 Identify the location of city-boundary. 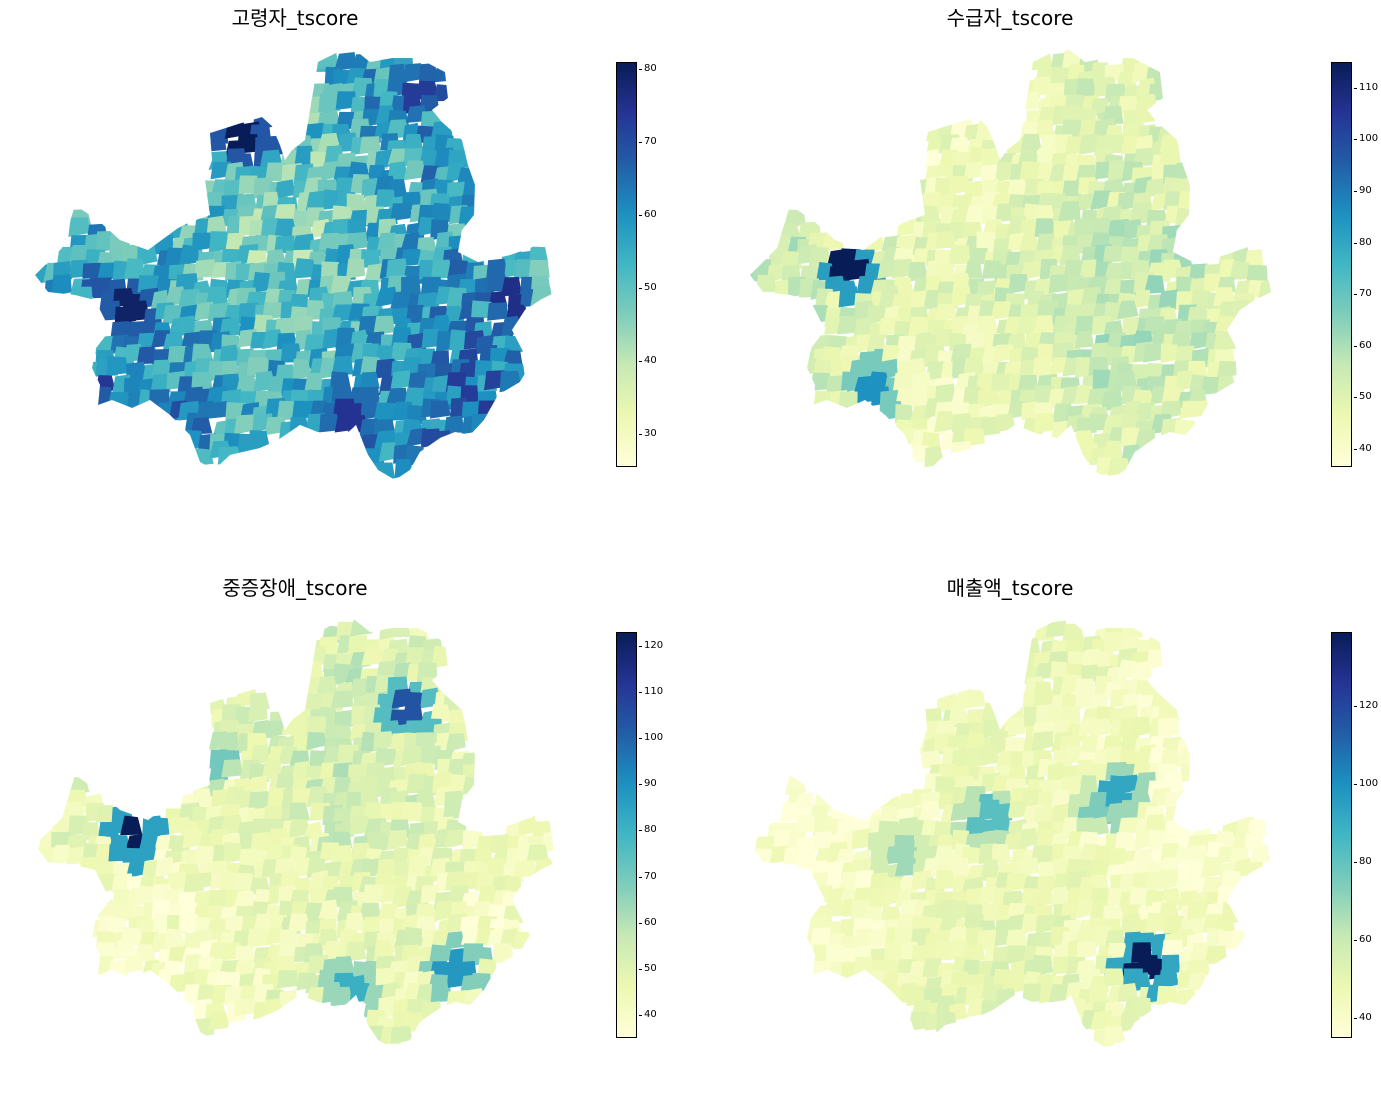
(295, 265).